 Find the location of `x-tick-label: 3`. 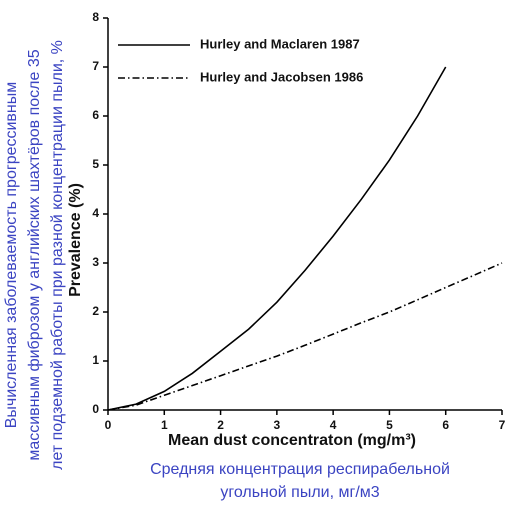

x-tick-label: 3 is located at coordinates (277, 425).